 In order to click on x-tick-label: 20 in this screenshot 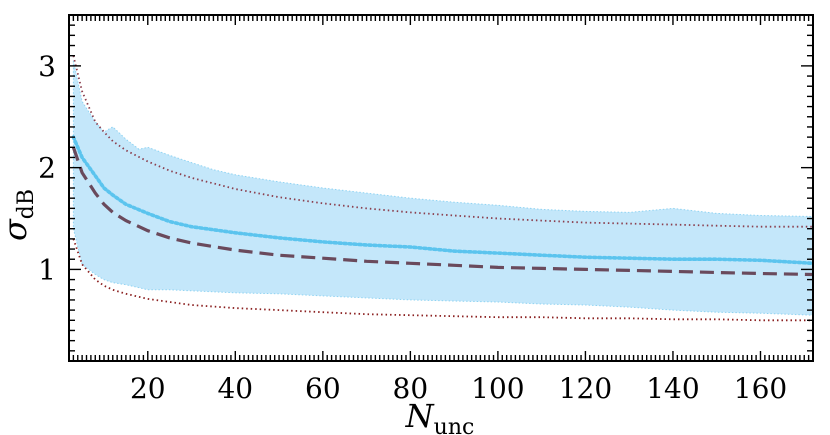, I will do `click(148, 388)`.